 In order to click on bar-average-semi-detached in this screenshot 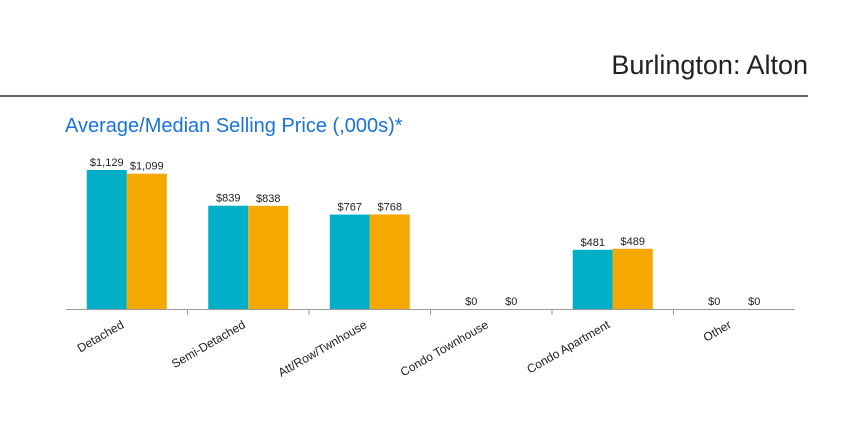, I will do `click(228, 257)`.